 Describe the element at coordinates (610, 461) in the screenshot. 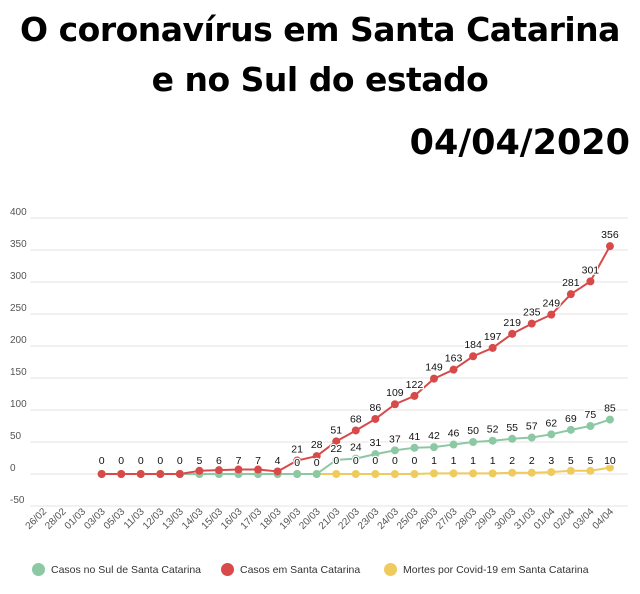

I see `data-label: 10` at that location.